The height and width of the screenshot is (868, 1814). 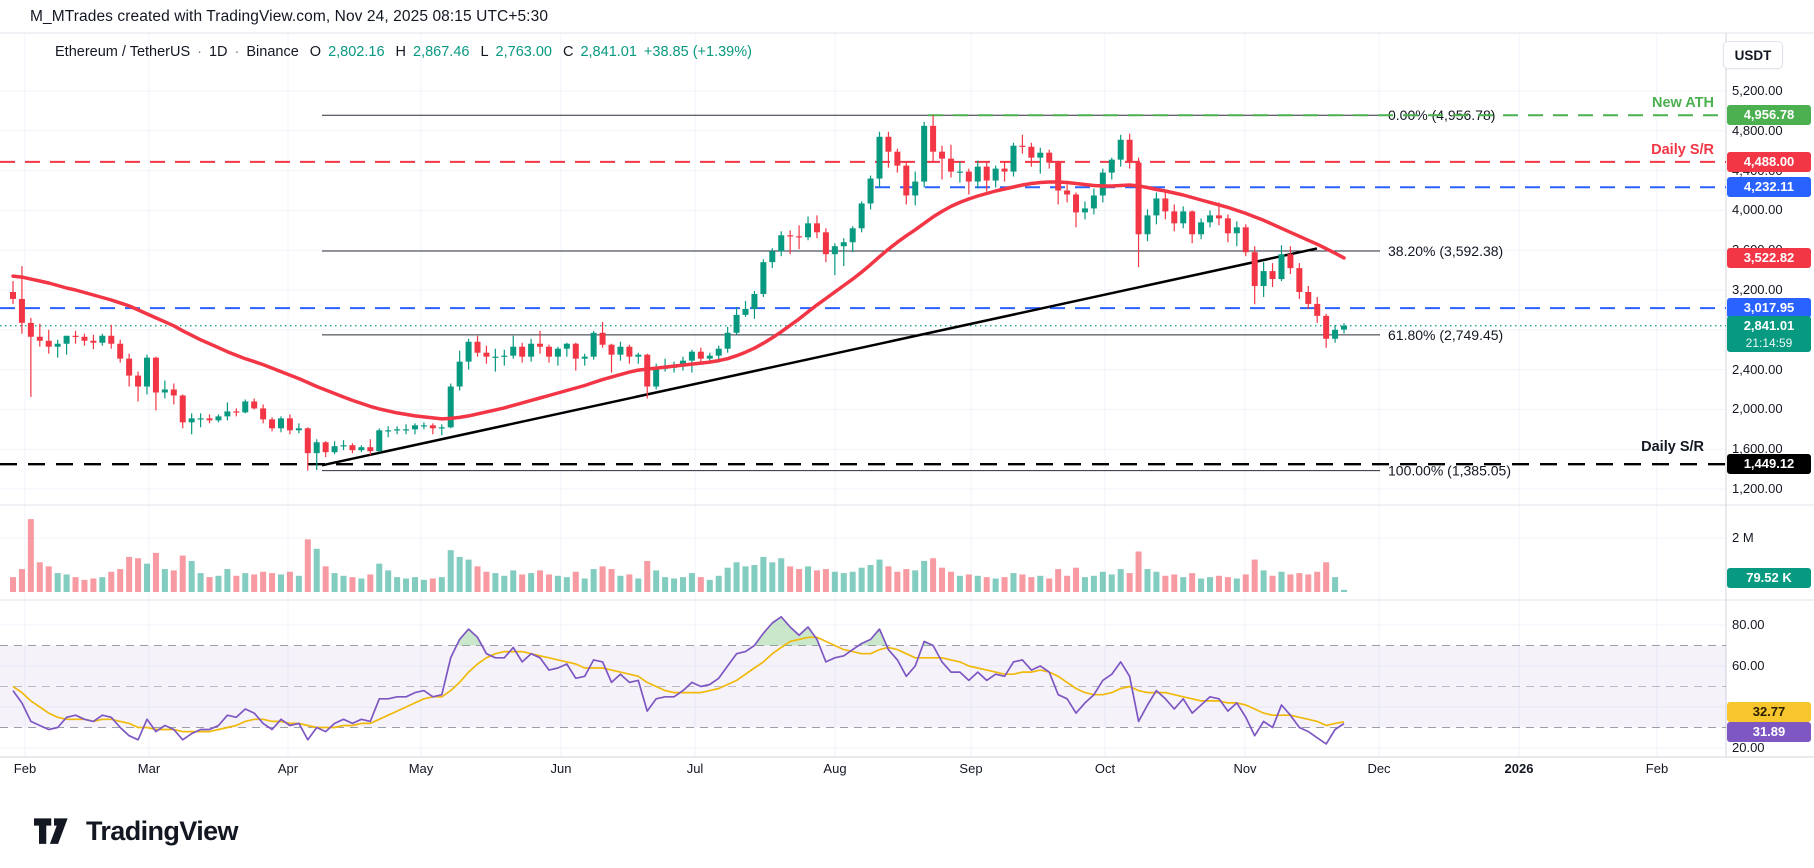 I want to click on daily-sr-upper-label: Daily S/R, so click(x=1682, y=150).